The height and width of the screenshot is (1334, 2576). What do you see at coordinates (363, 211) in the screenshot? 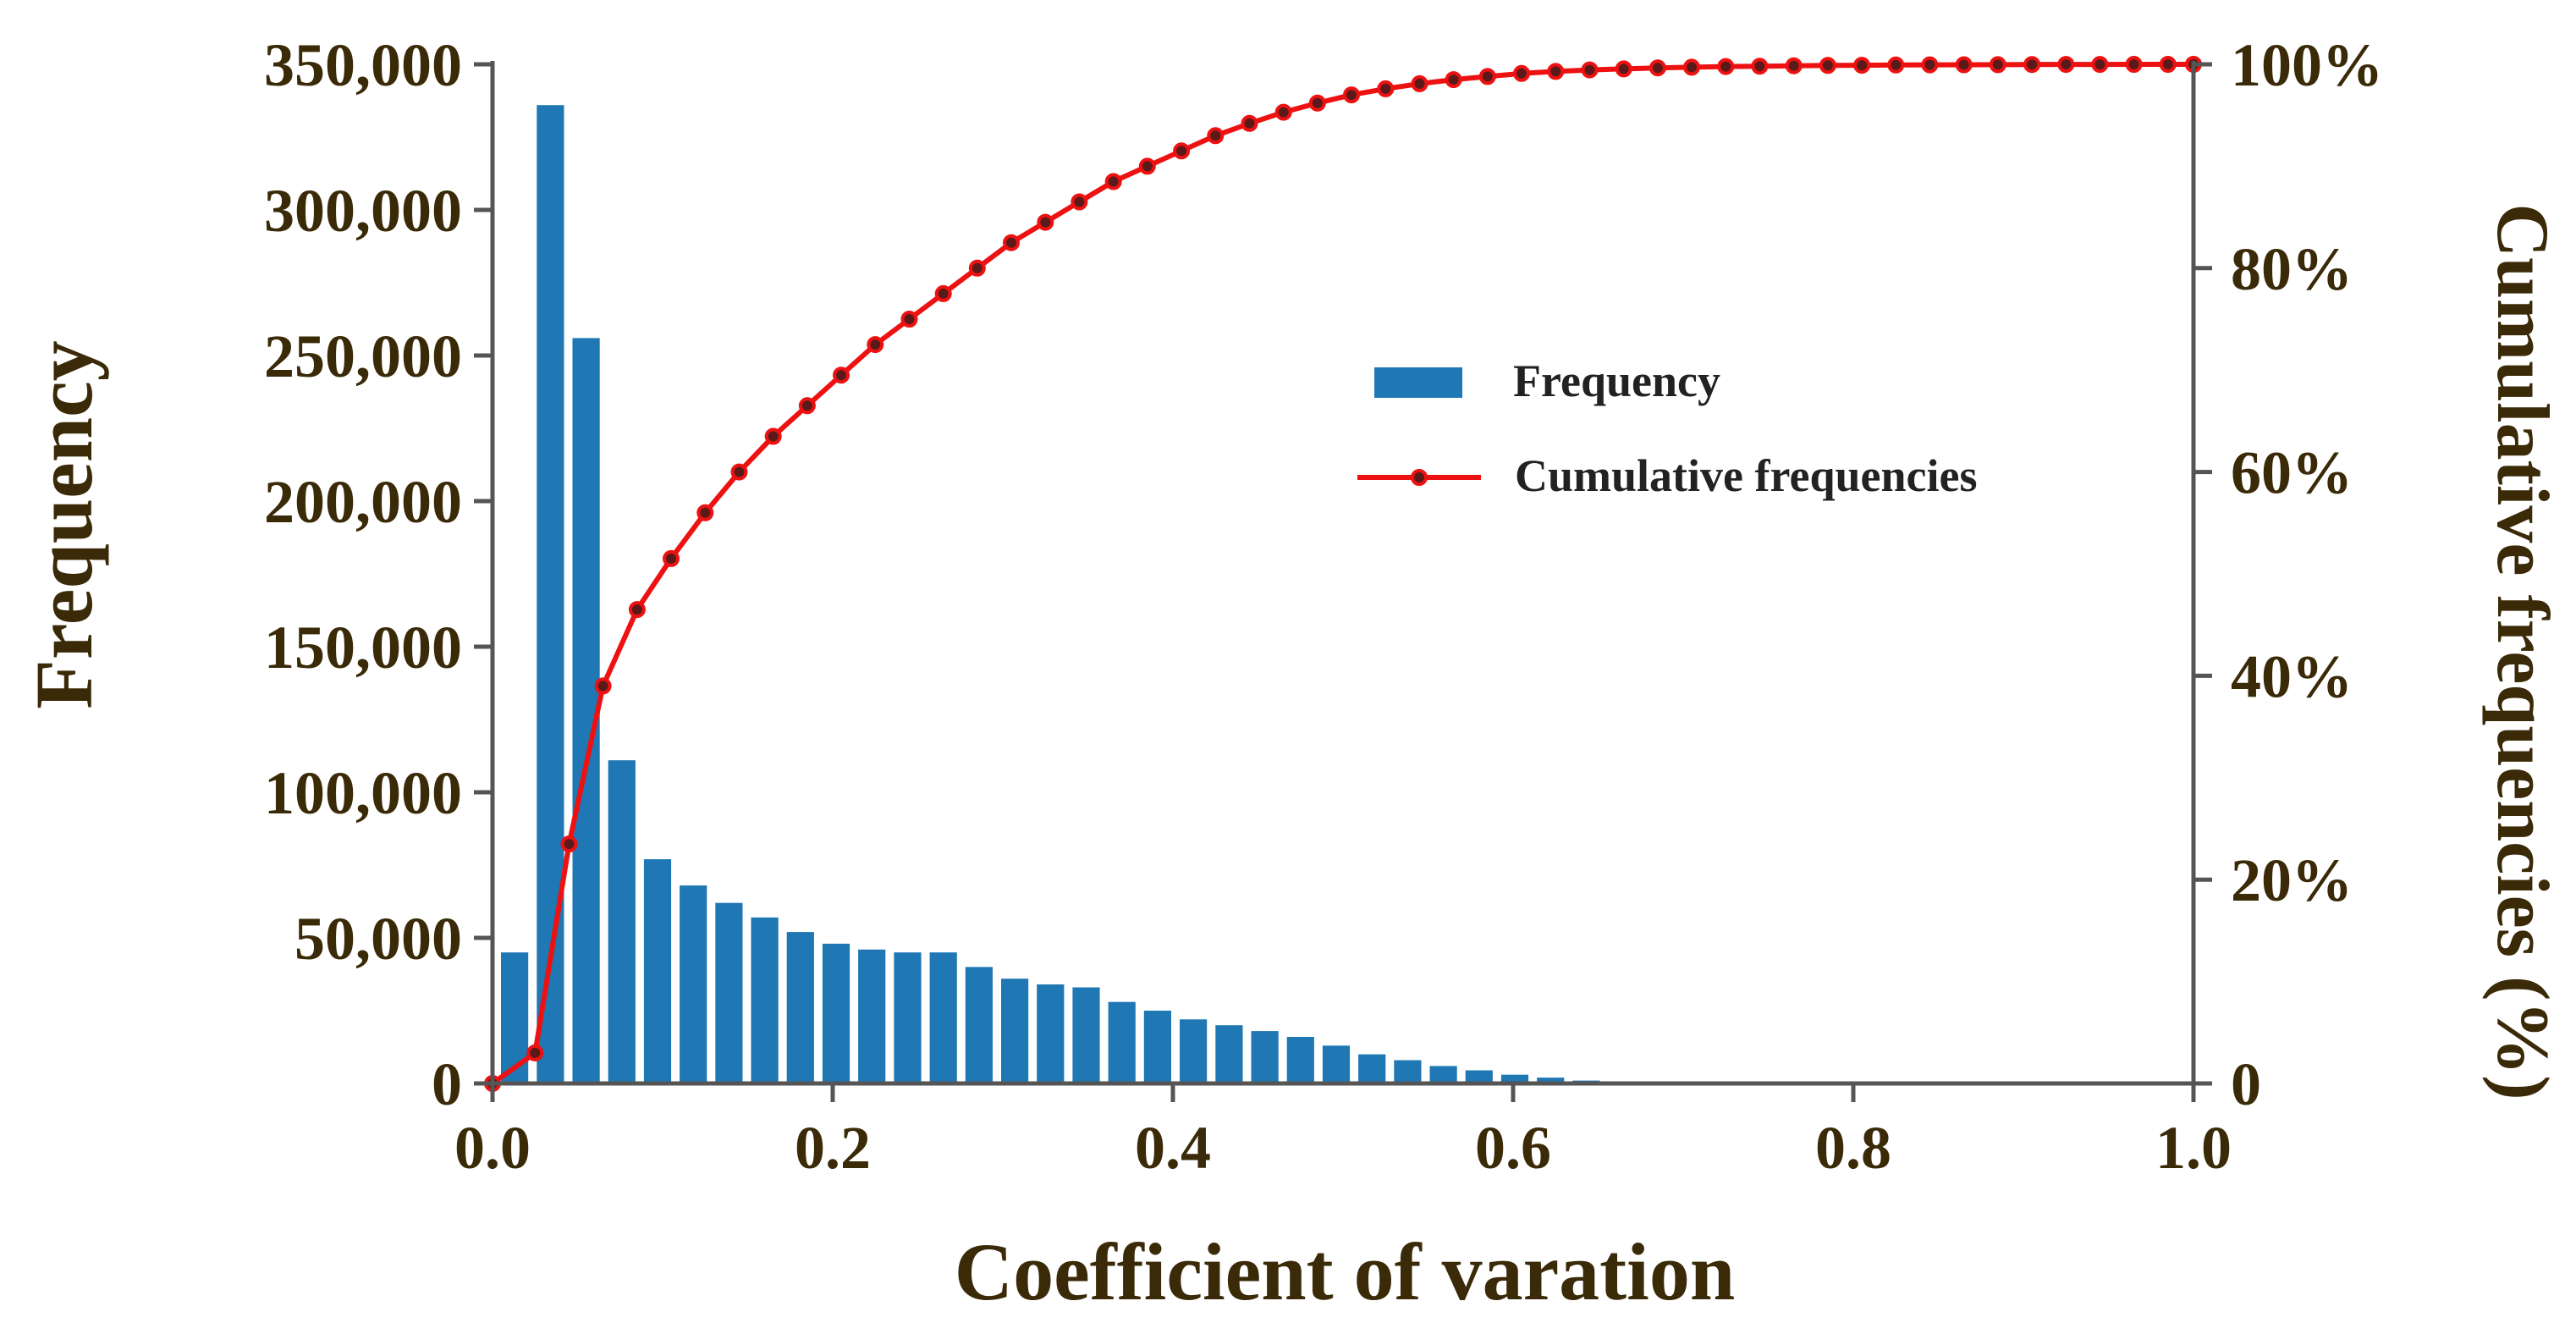
I see `y-tick-label: 300,000` at bounding box center [363, 211].